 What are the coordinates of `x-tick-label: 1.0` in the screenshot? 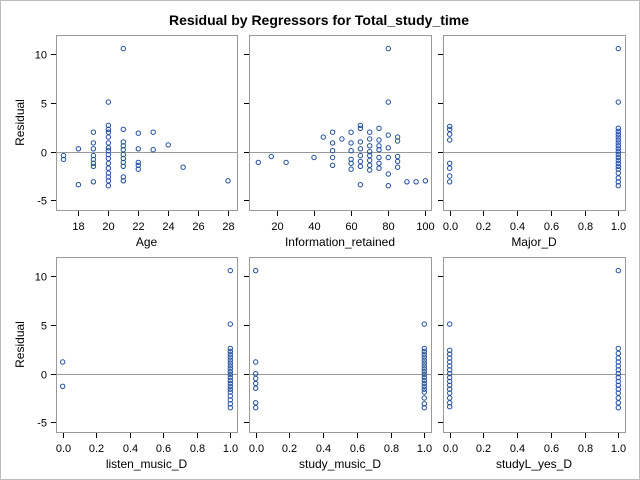 It's located at (618, 449).